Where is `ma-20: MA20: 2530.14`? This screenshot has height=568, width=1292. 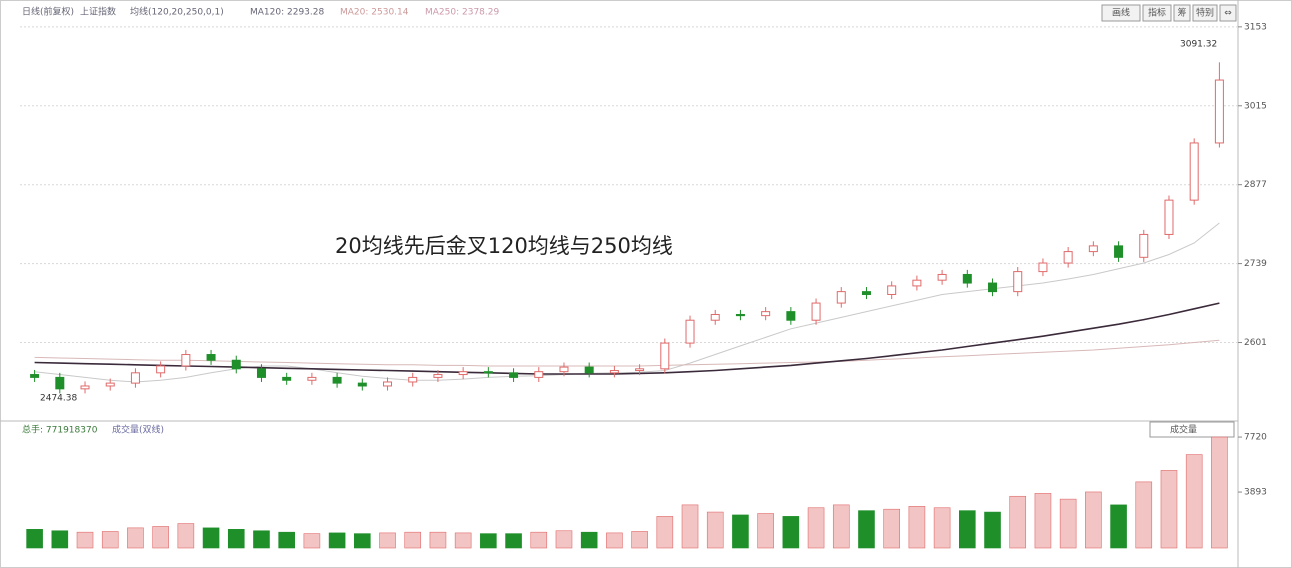 ma-20: MA20: 2530.14 is located at coordinates (374, 13).